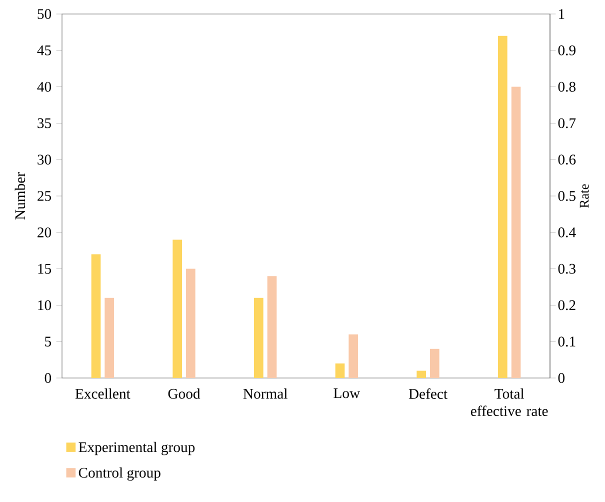 The image size is (605, 502). What do you see at coordinates (347, 393) in the screenshot?
I see `x-tick-label: Low` at bounding box center [347, 393].